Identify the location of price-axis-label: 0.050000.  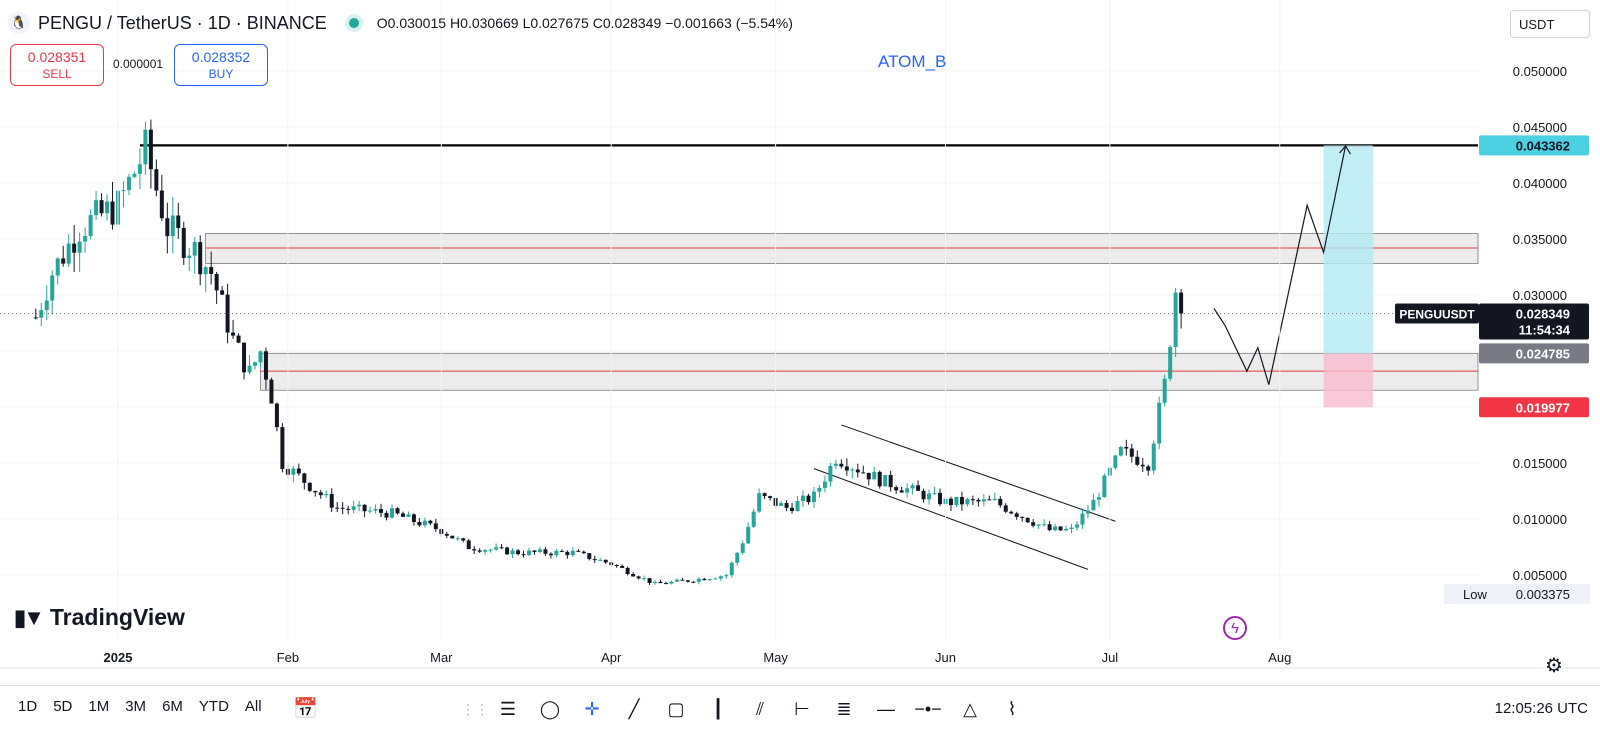
(1540, 71).